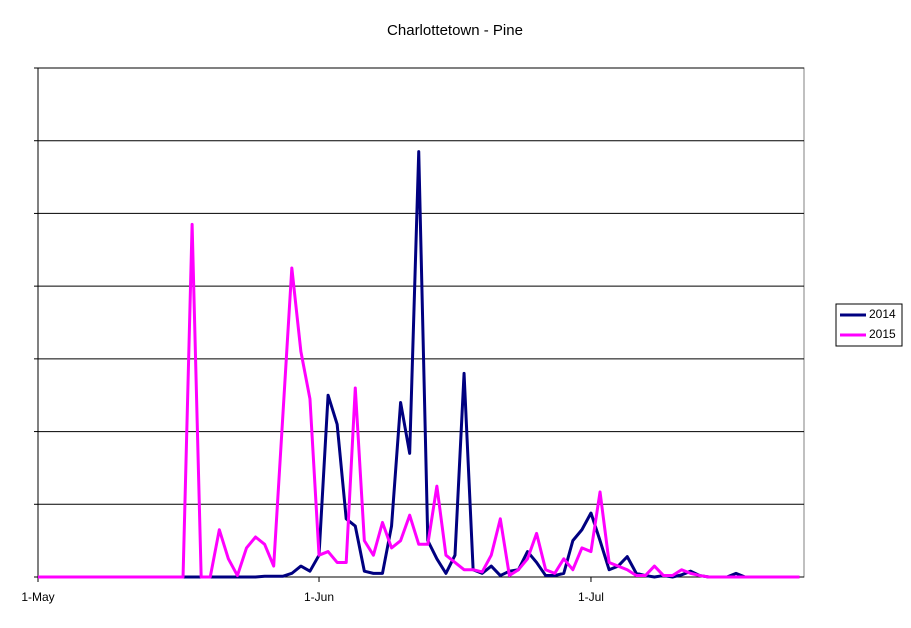 This screenshot has height=628, width=911. What do you see at coordinates (591, 597) in the screenshot?
I see `x-tick-label: 1-Jul` at bounding box center [591, 597].